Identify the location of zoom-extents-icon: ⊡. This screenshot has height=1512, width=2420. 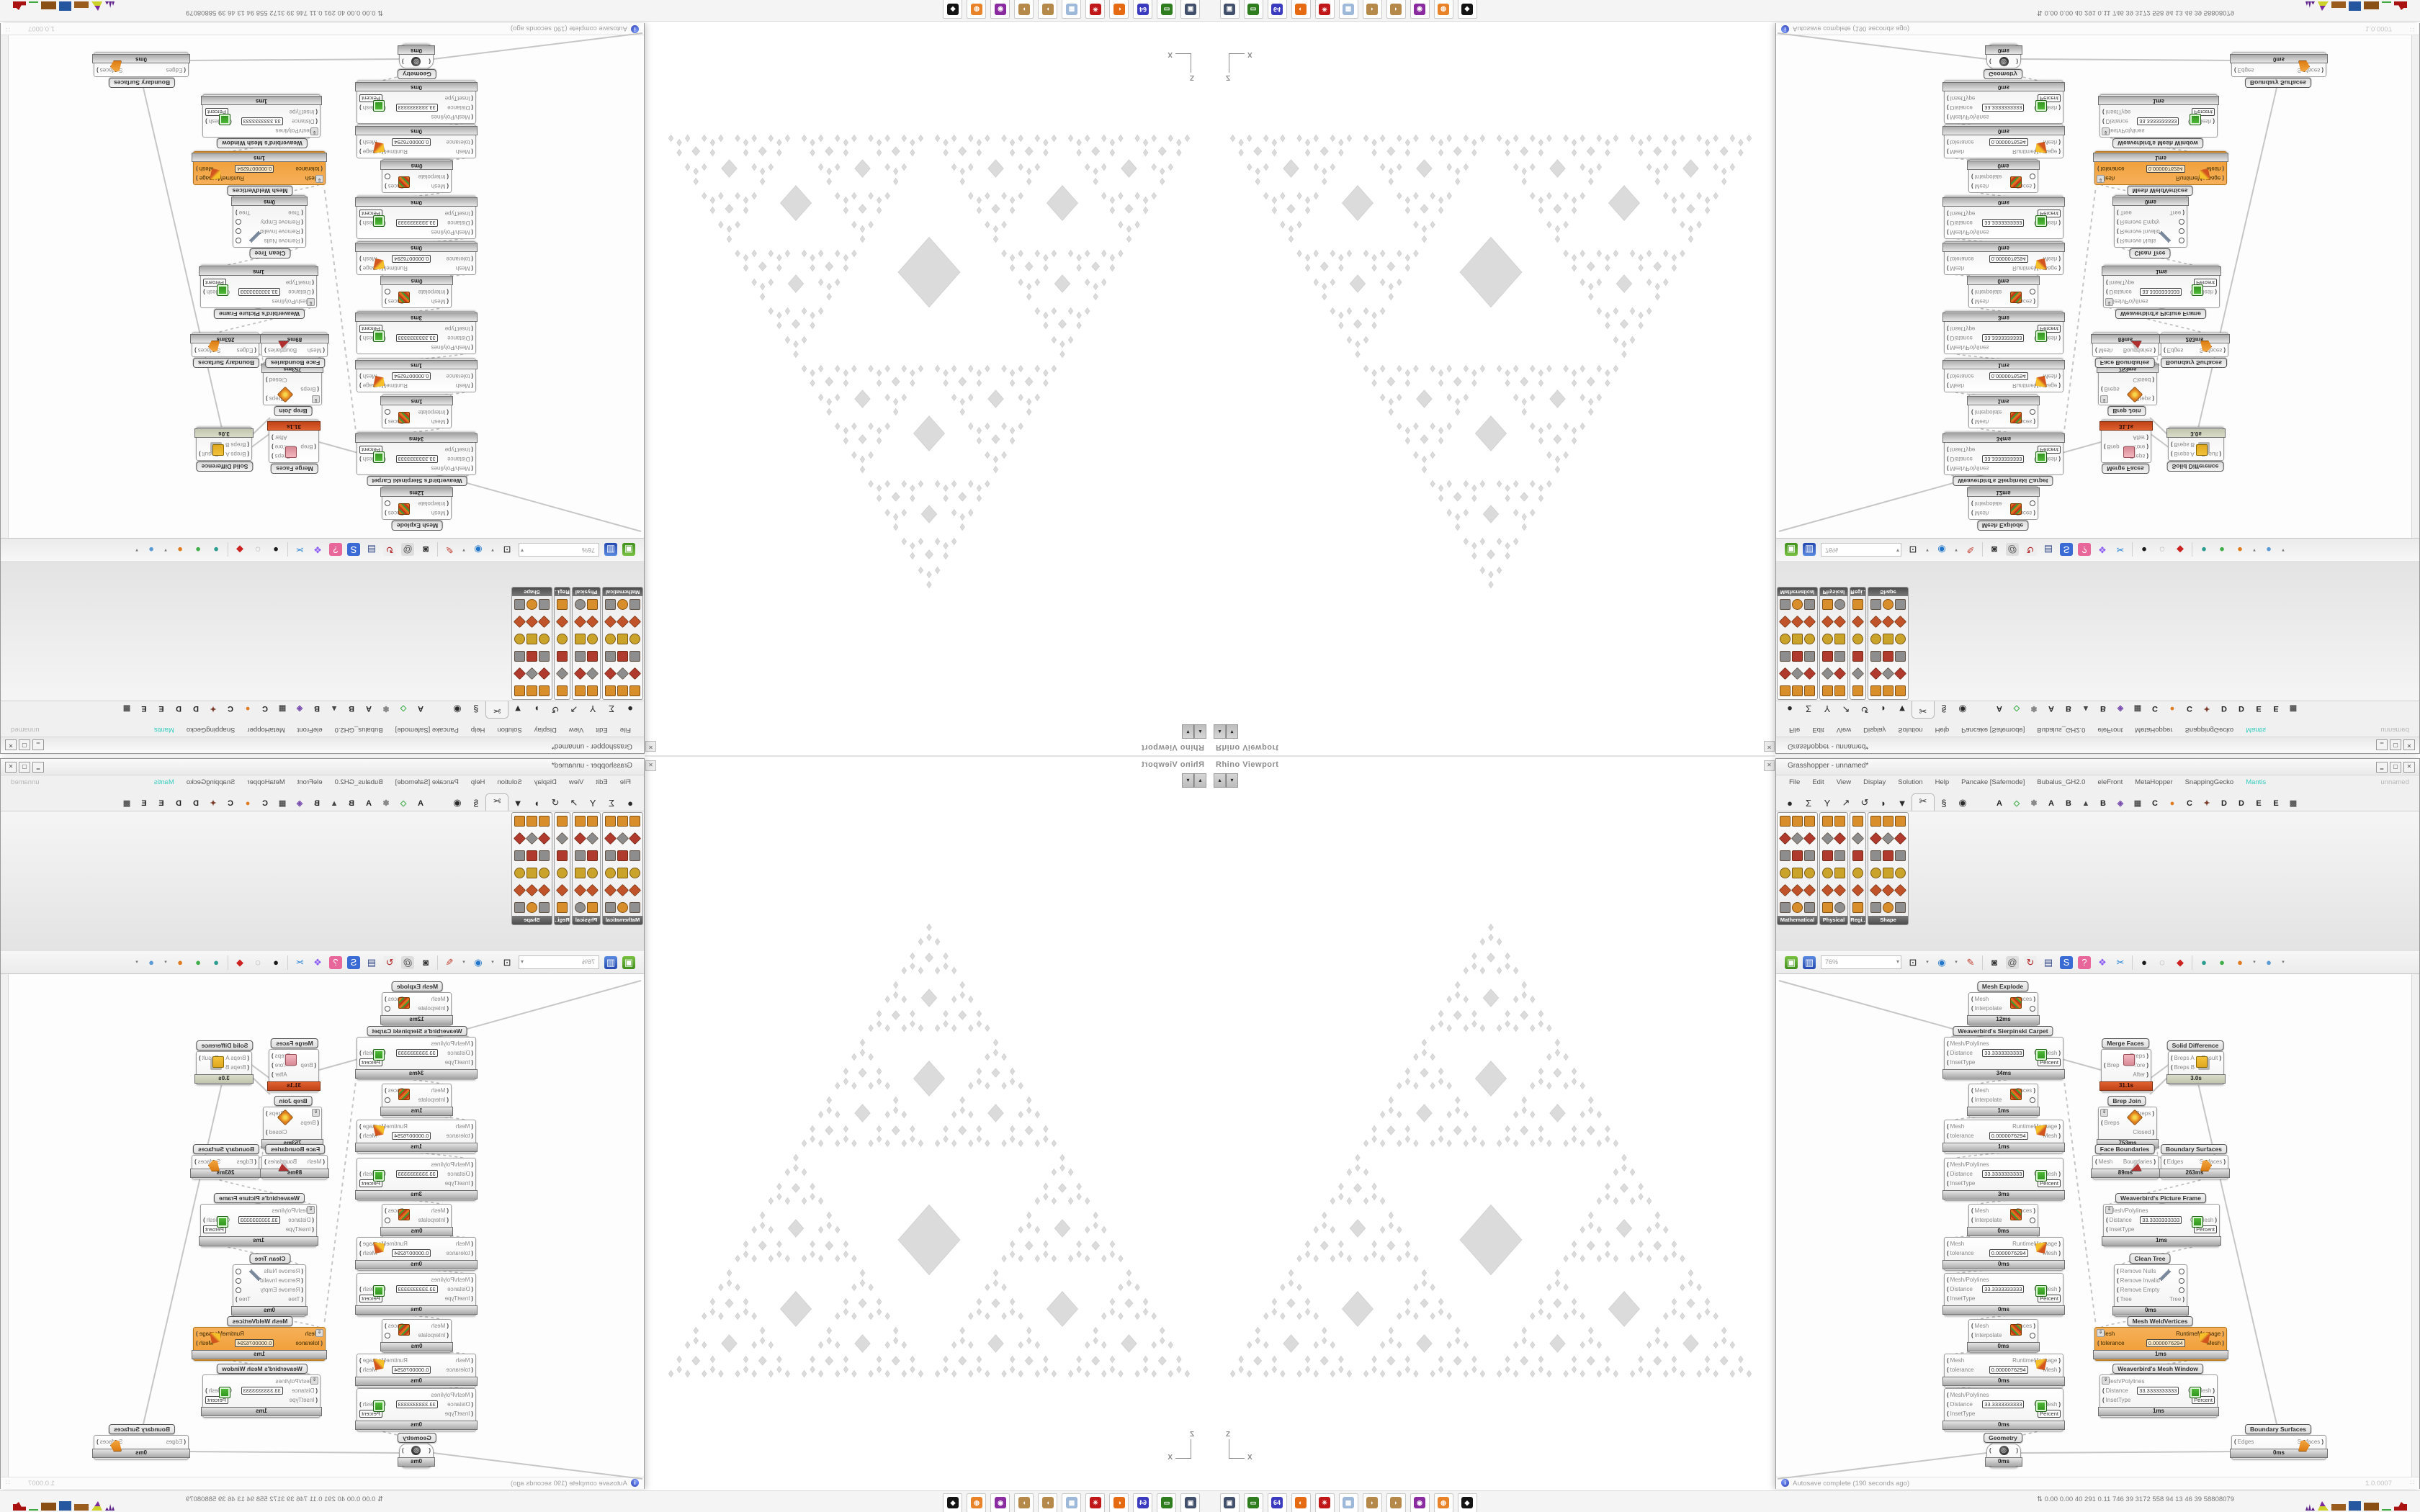
(1913, 962).